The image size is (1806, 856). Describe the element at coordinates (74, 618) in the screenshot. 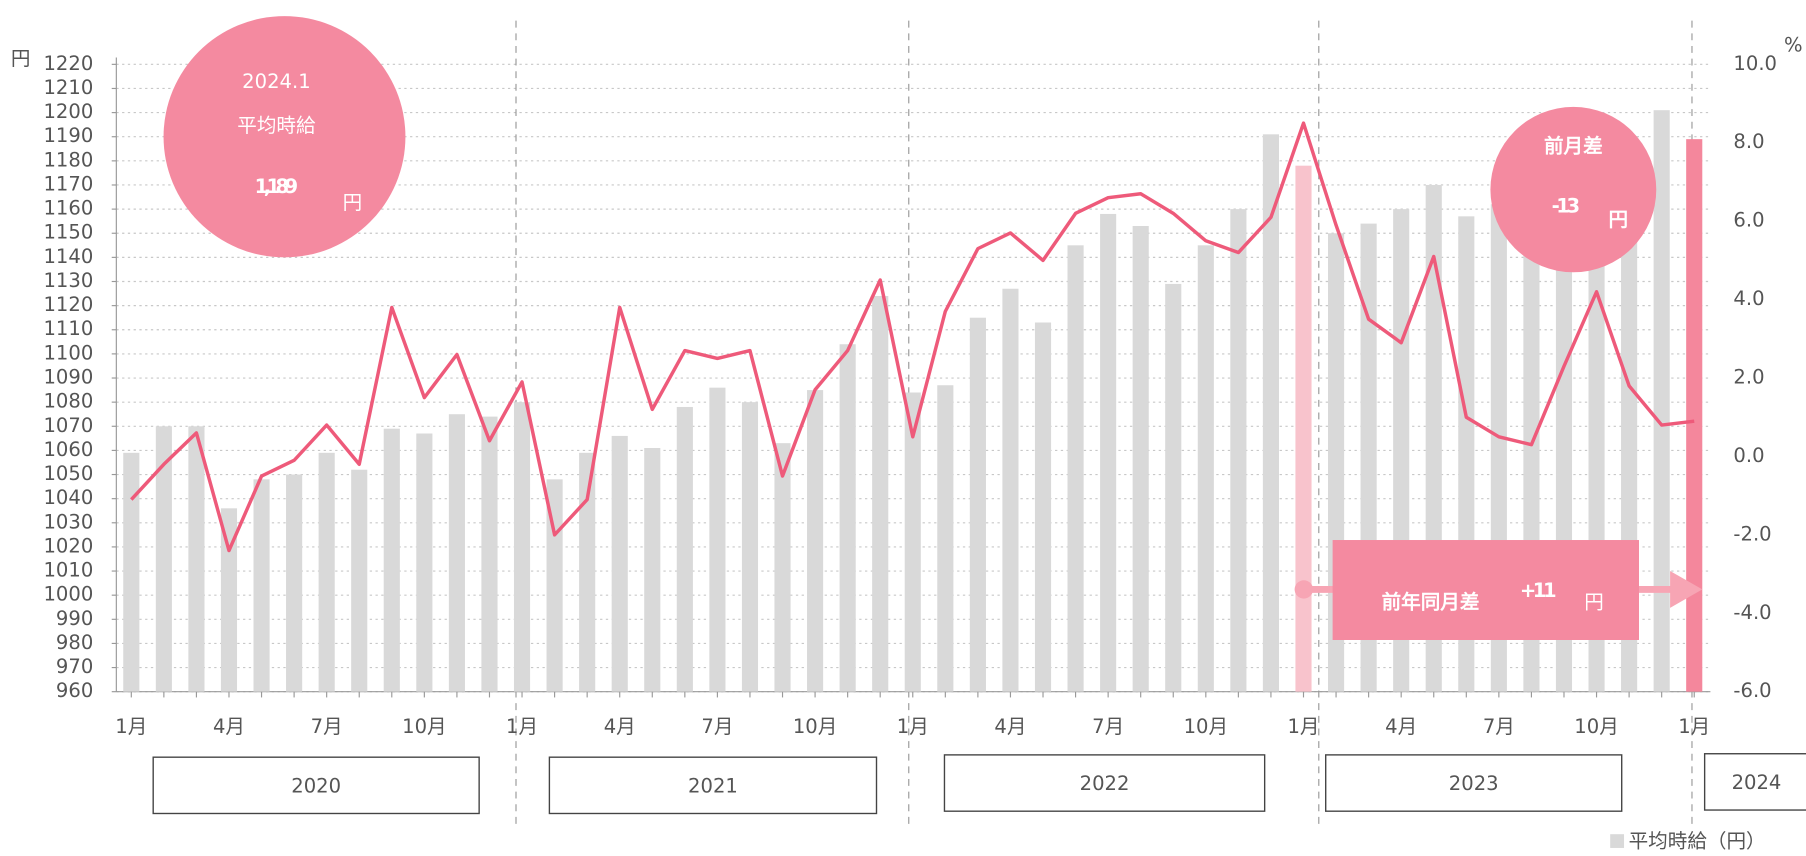

I see `y-tick-label: 990` at that location.